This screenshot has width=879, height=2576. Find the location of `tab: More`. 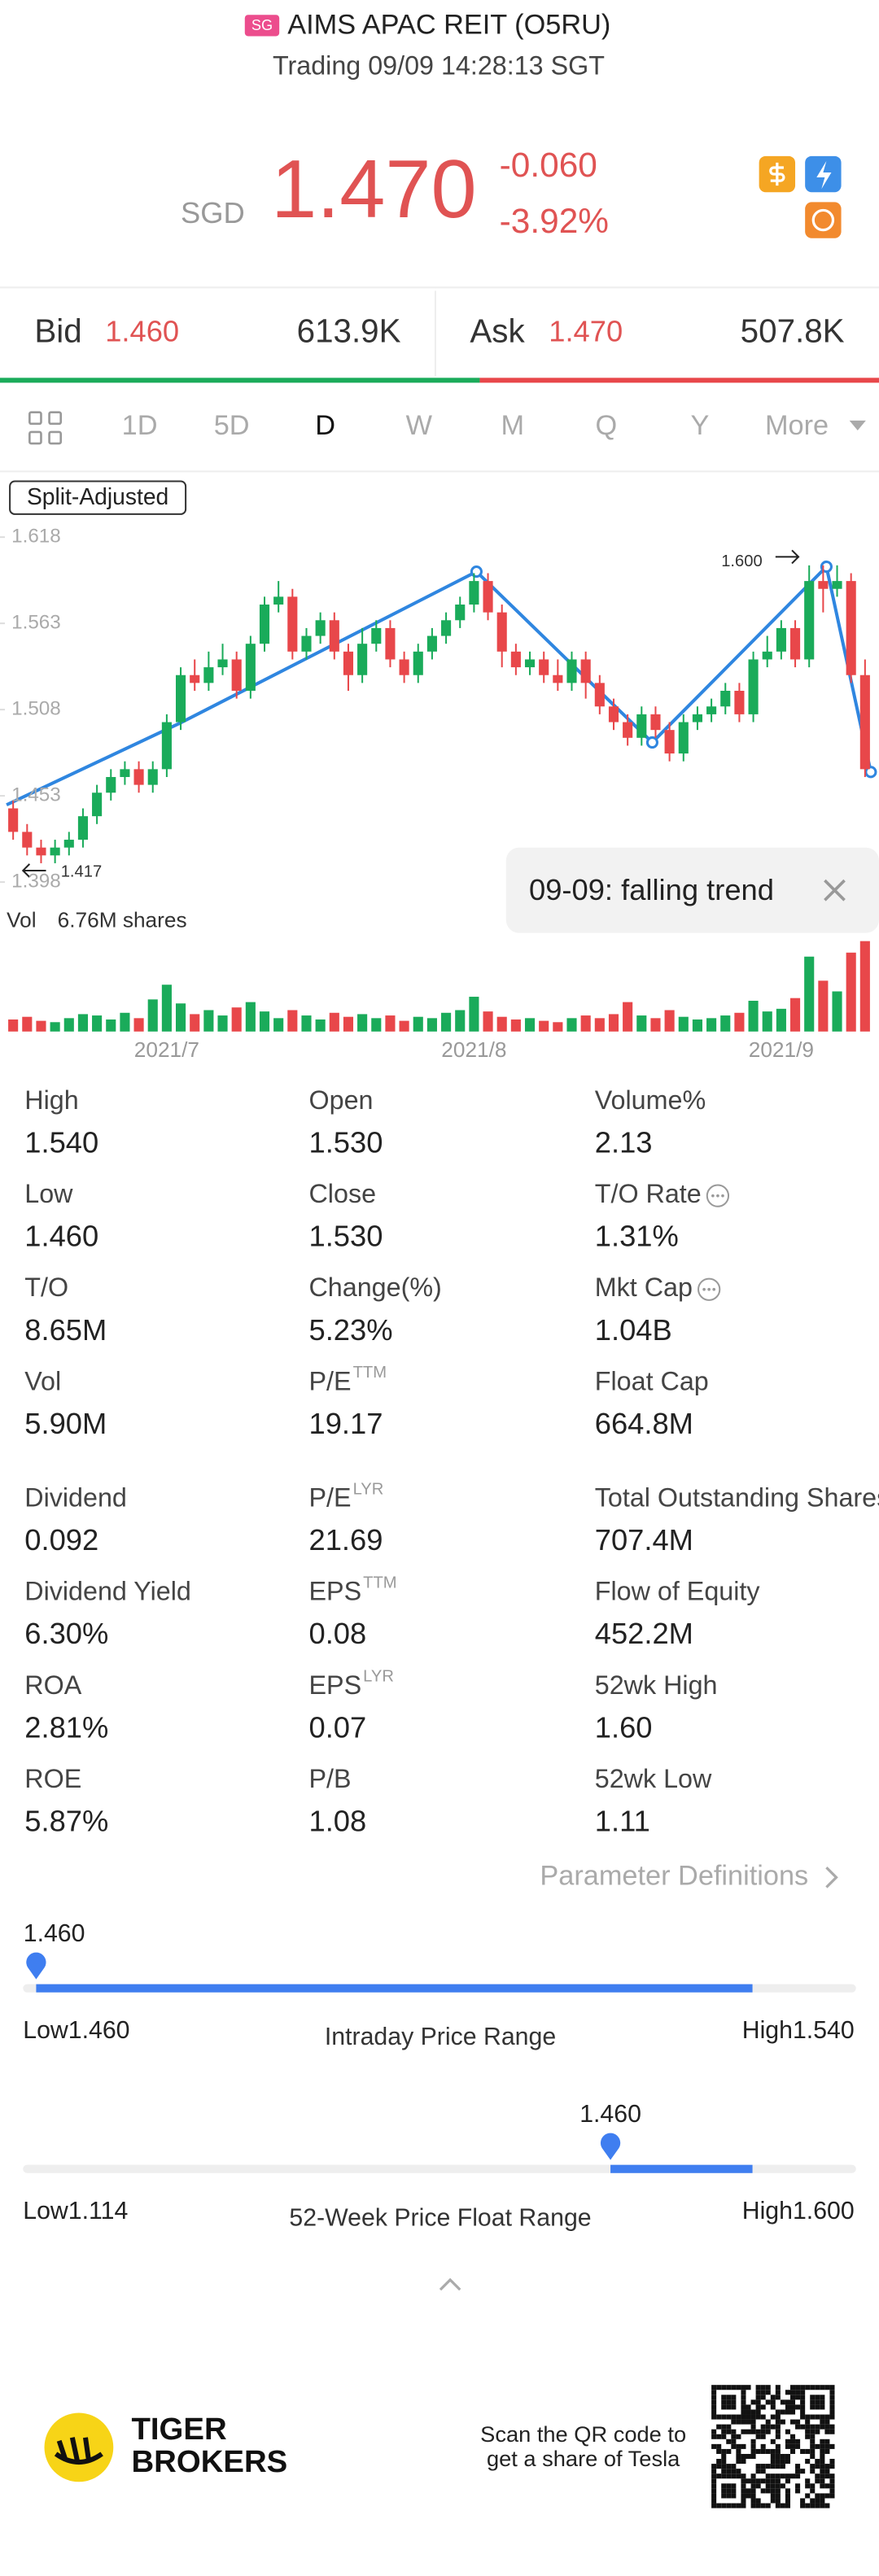

tab: More is located at coordinates (797, 425).